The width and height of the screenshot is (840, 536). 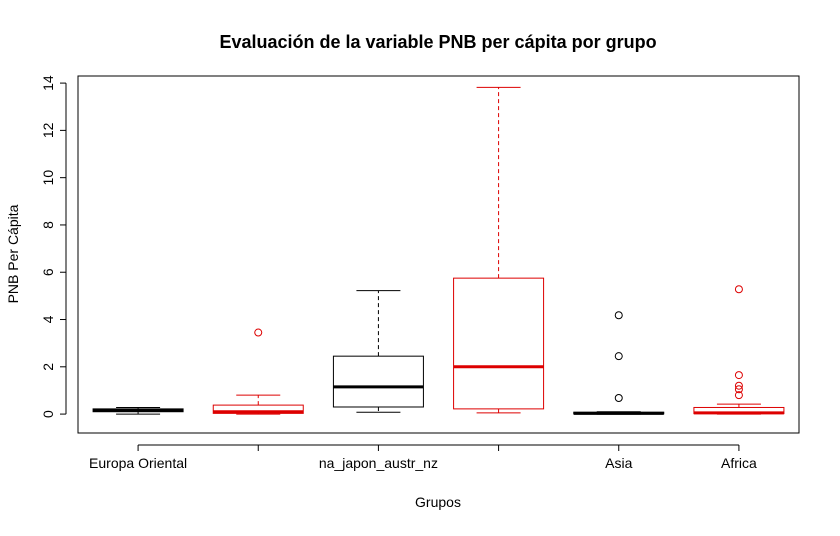 What do you see at coordinates (48, 319) in the screenshot?
I see `y-tick-label: 4` at bounding box center [48, 319].